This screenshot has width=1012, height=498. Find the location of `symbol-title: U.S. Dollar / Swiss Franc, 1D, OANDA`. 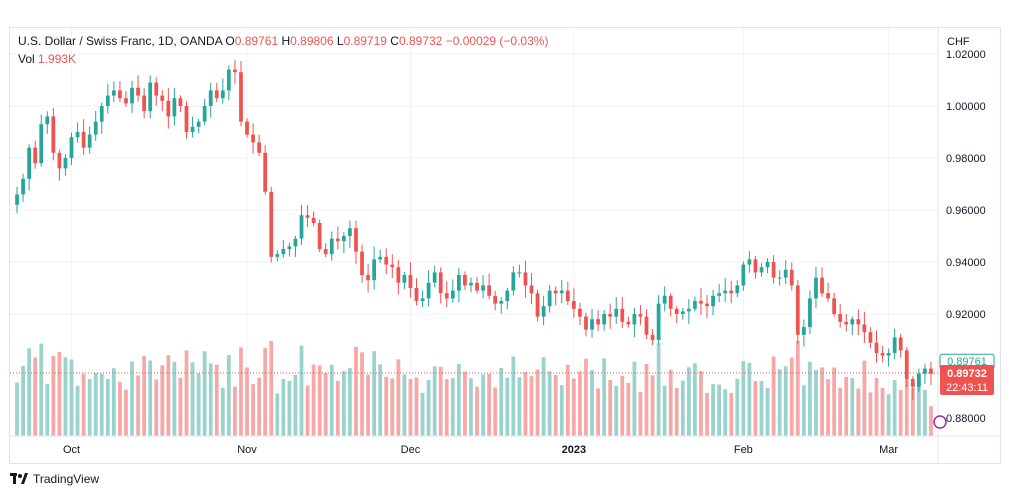

symbol-title: U.S. Dollar / Swiss Franc, 1D, OANDA is located at coordinates (120, 41).